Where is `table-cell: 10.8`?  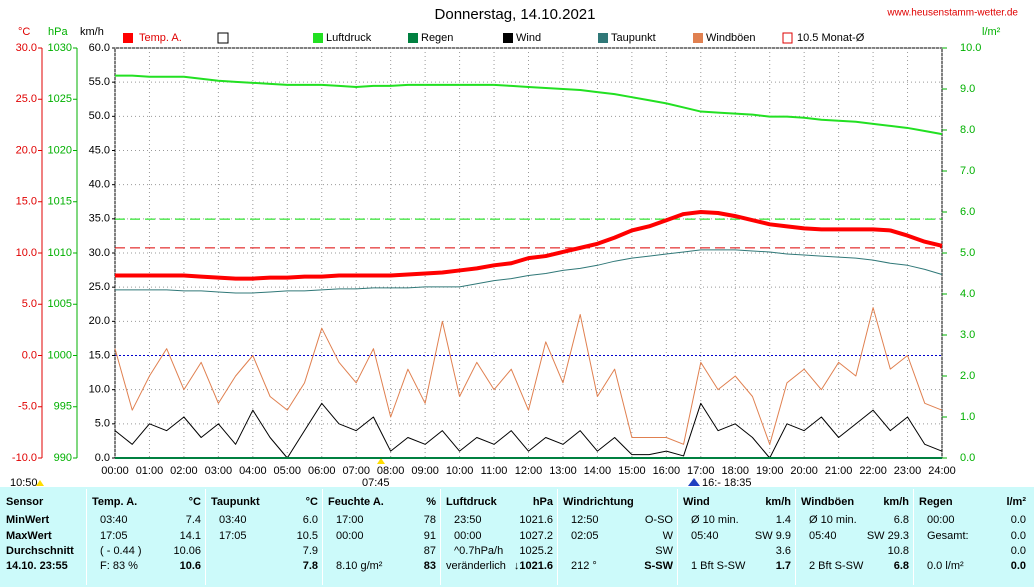 table-cell: 10.8 is located at coordinates (898, 551).